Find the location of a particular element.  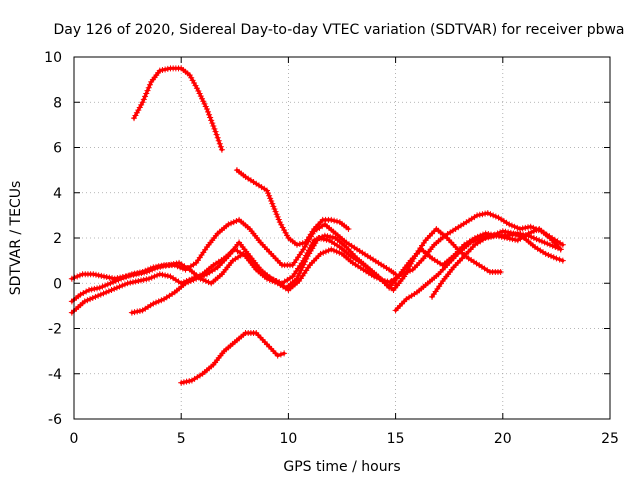

series-arc-high is located at coordinates (178, 109).